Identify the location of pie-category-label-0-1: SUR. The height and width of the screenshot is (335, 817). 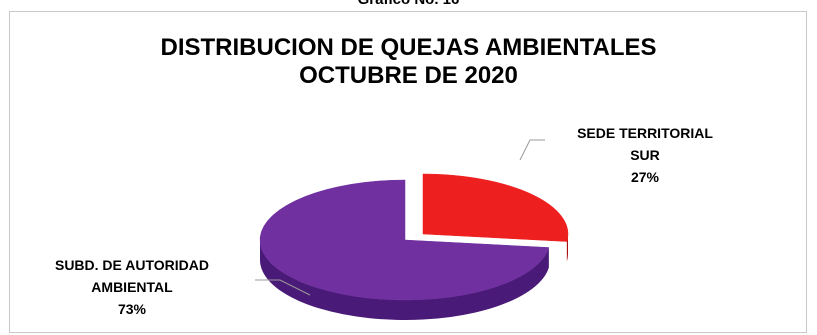
(645, 155).